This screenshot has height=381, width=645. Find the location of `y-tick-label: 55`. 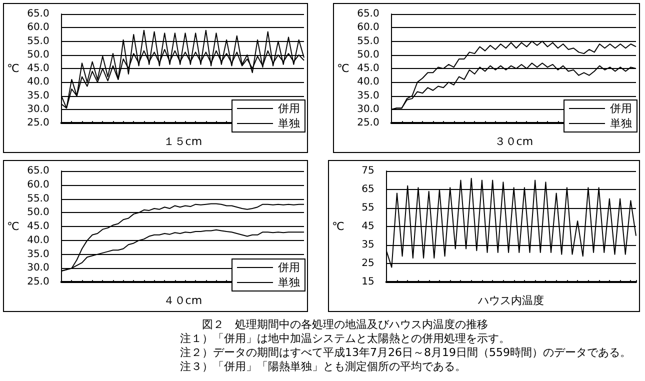

y-tick-label: 55 is located at coordinates (368, 208).